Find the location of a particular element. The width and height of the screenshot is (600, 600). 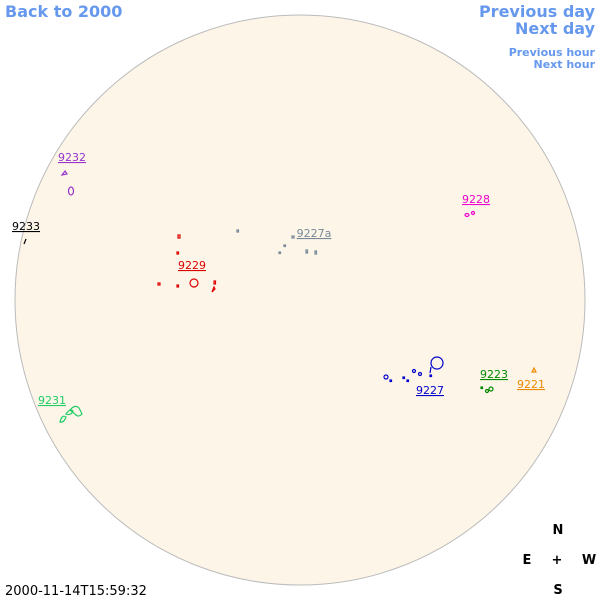

back-link: Back to 2000 is located at coordinates (63, 11).